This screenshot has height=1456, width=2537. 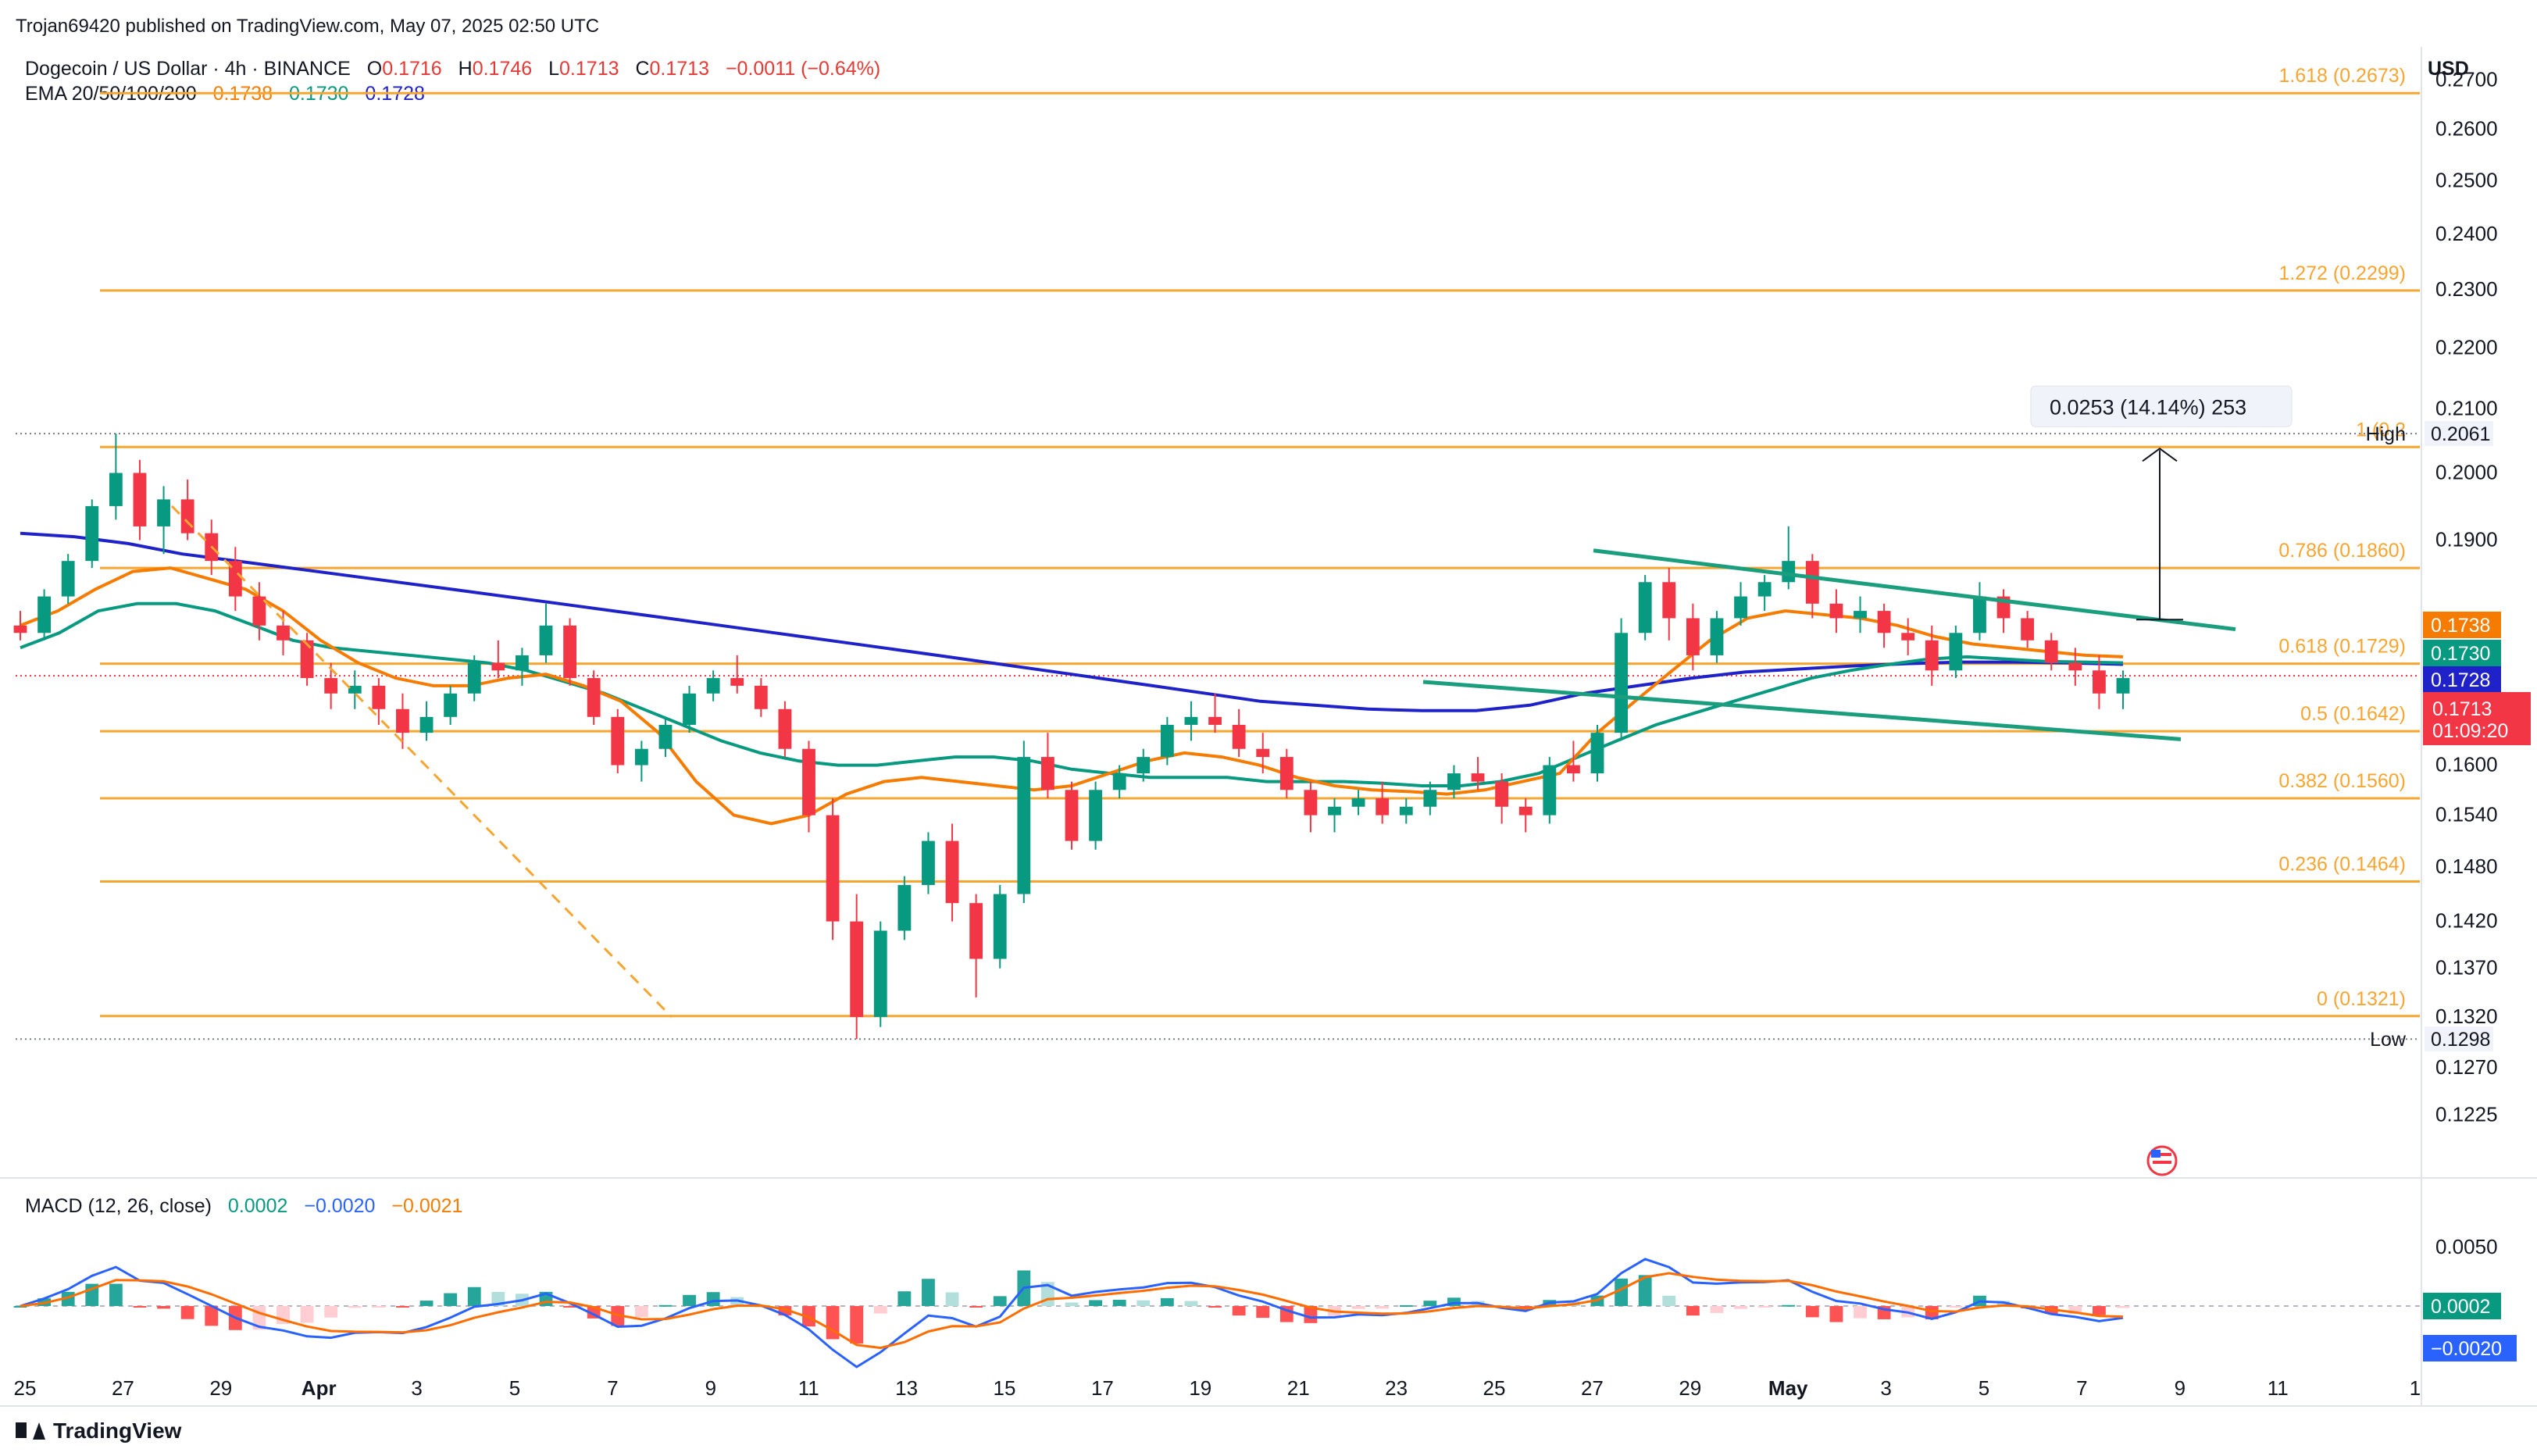 What do you see at coordinates (2162, 1162) in the screenshot?
I see `flag-stripe` at bounding box center [2162, 1162].